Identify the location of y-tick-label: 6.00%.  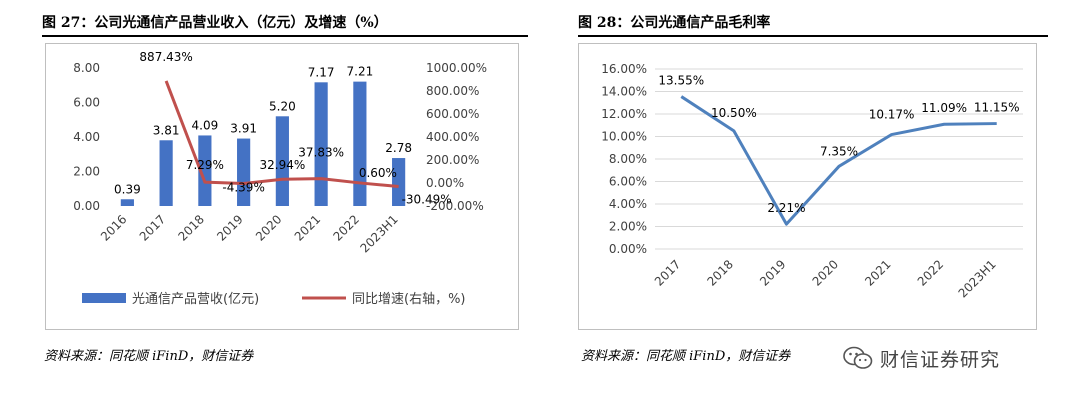
(628, 182).